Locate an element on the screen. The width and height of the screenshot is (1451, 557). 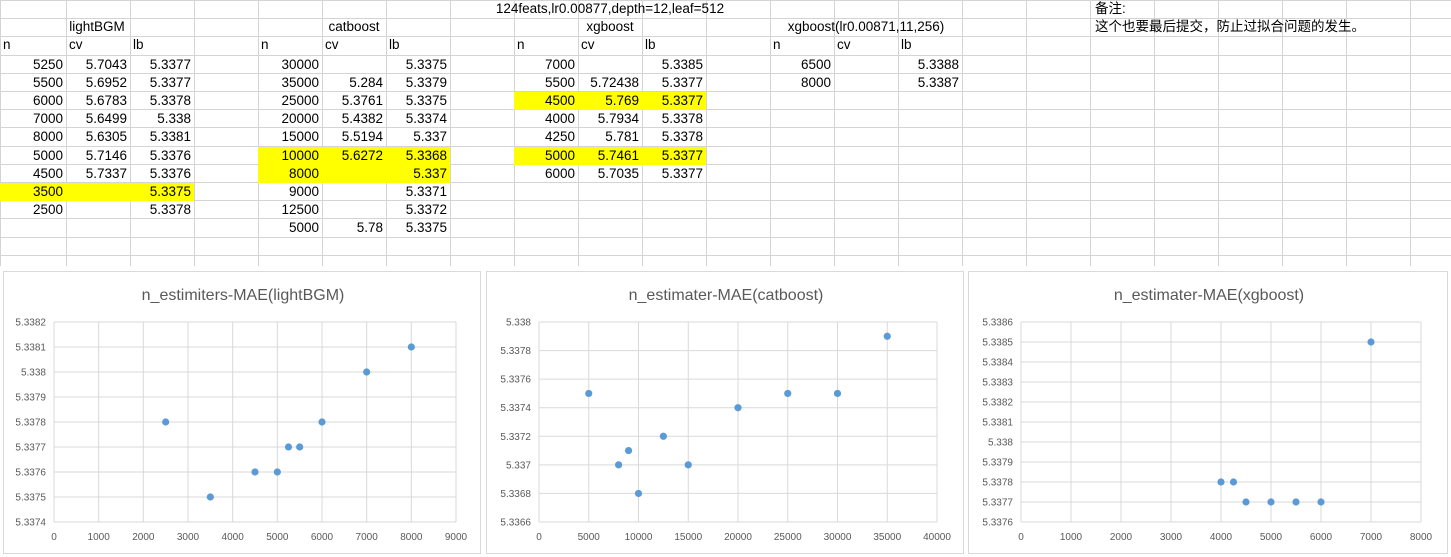
sheet-title-cell: 124feats,lr0.00877,depth=12,leaf=512 is located at coordinates (610, 8).